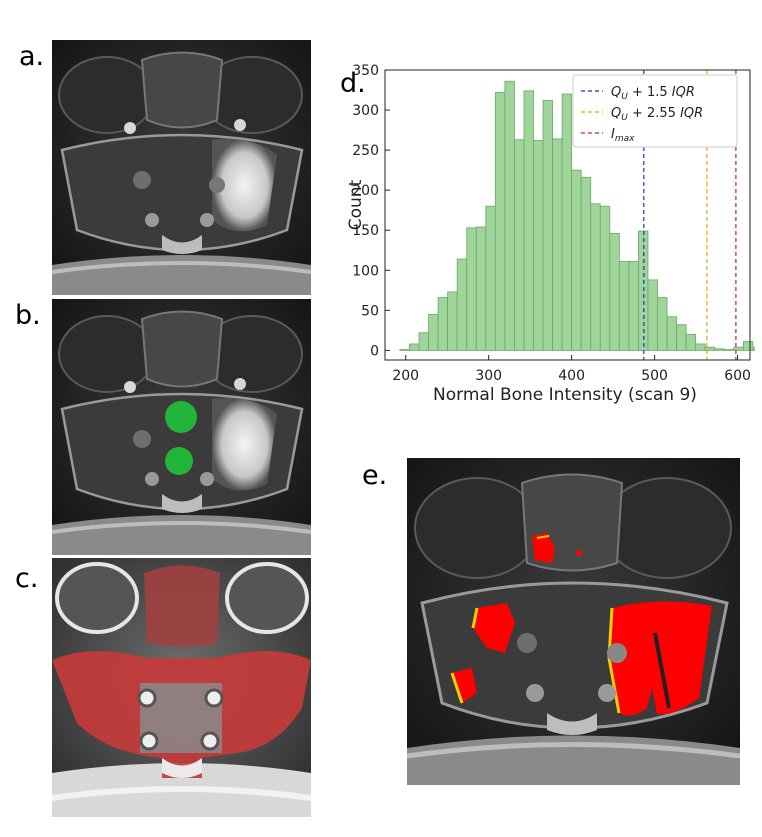  I want to click on mri-image-a, so click(181, 167).